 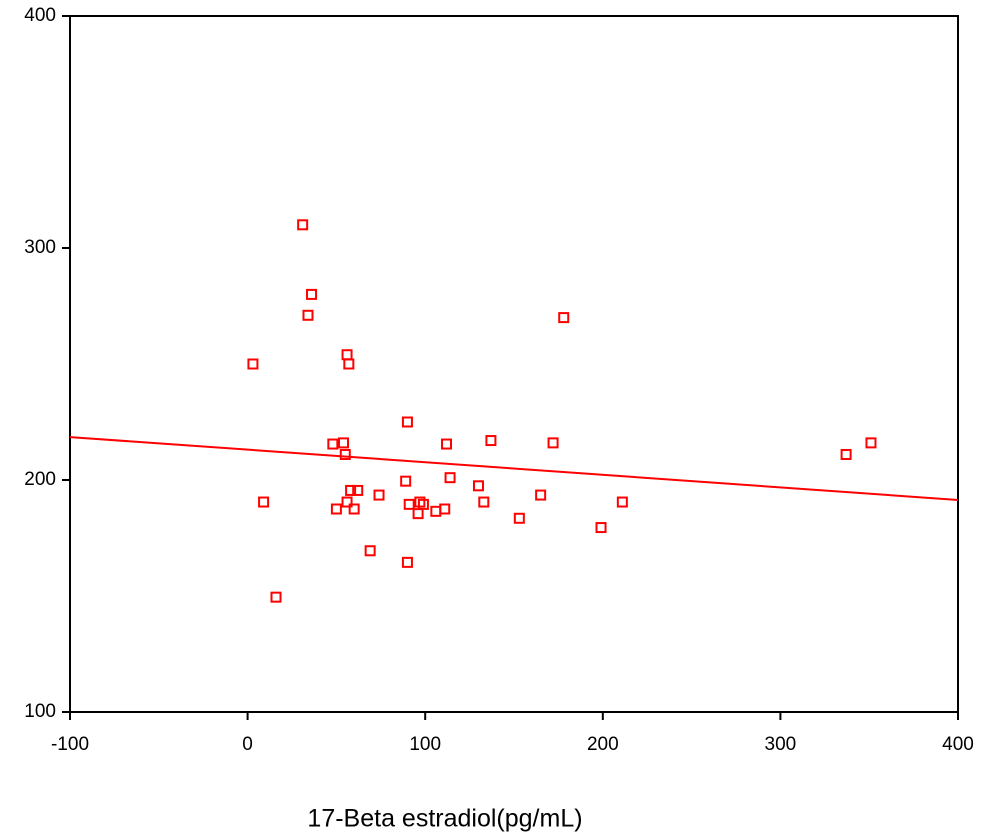 I want to click on y-tick-label: 100, so click(x=40, y=711).